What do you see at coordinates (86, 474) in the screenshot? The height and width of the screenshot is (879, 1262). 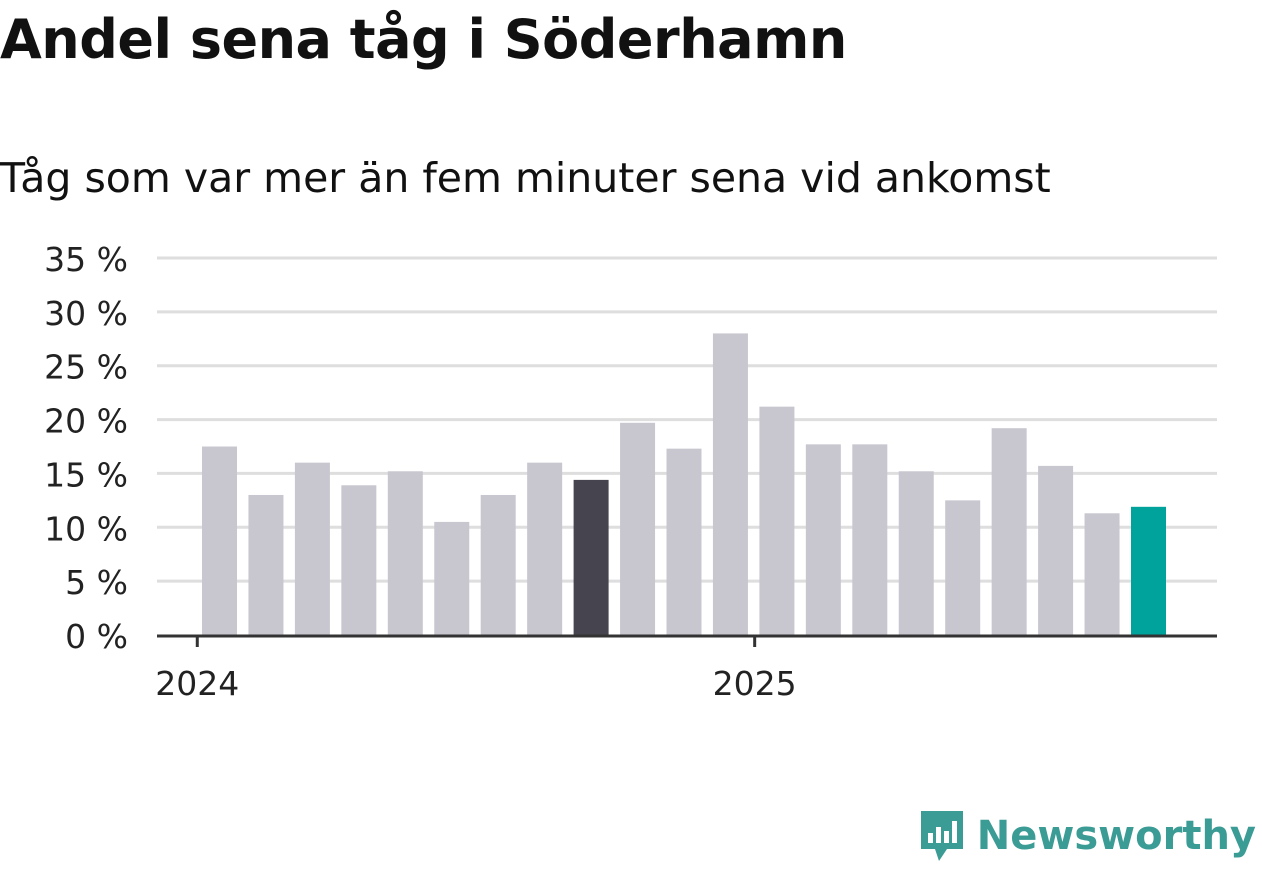 I see `y-tick-label: 15 %` at bounding box center [86, 474].